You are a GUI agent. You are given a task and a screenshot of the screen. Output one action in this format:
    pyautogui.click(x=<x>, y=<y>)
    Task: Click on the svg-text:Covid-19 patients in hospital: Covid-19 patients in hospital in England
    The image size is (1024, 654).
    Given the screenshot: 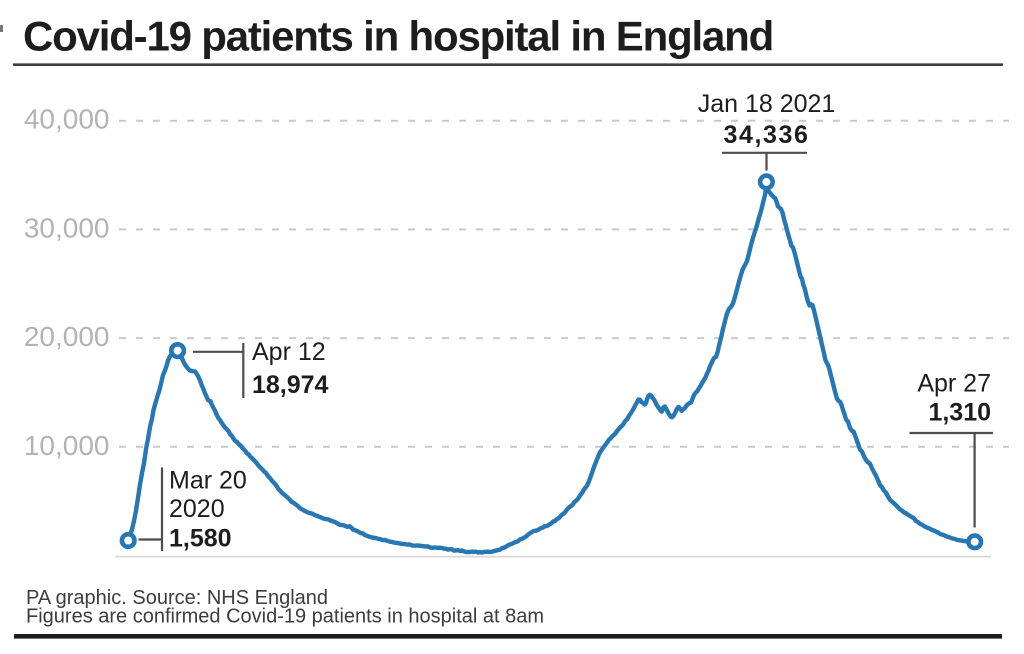 What is the action you would take?
    pyautogui.click(x=398, y=36)
    